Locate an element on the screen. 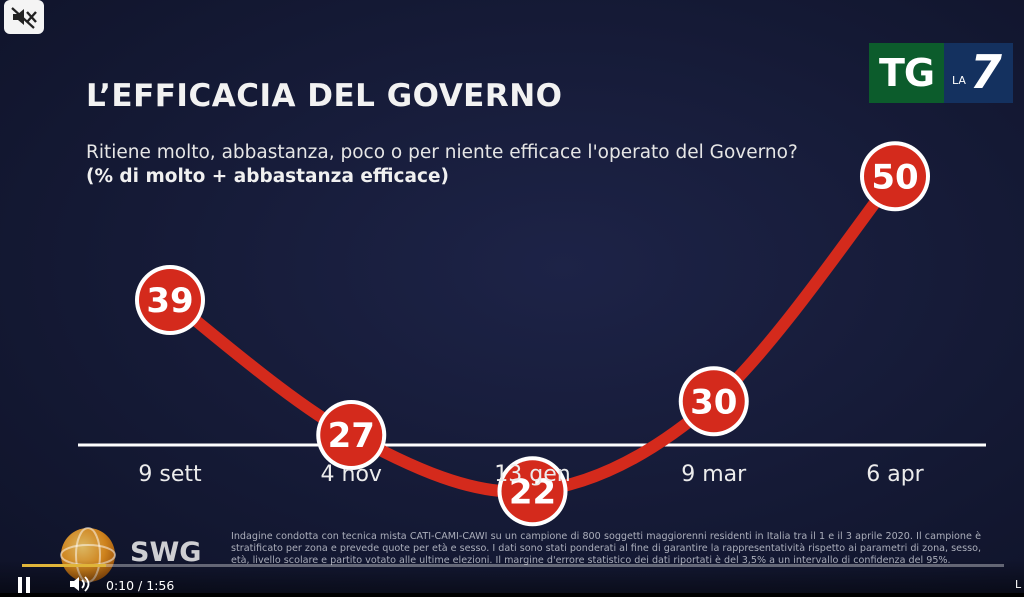 The width and height of the screenshot is (1024, 597). data-label: 39 is located at coordinates (169, 301).